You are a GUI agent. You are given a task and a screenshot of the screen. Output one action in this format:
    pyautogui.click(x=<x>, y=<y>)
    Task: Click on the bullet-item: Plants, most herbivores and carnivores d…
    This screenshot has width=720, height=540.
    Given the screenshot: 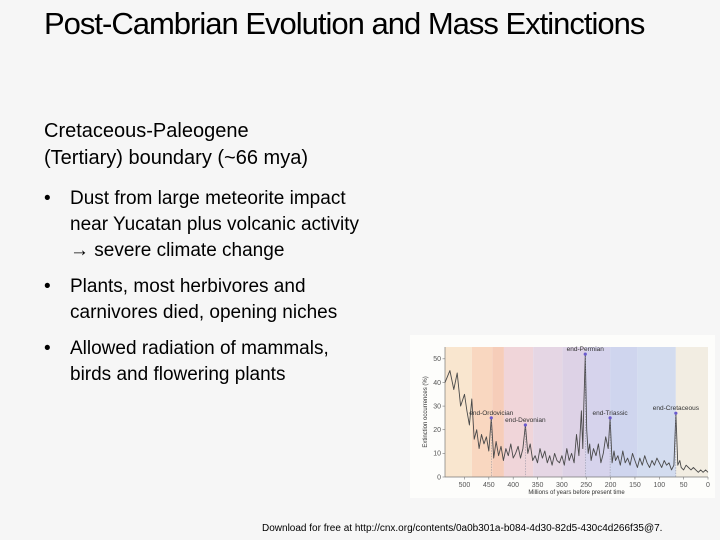 What is the action you would take?
    pyautogui.click(x=234, y=300)
    